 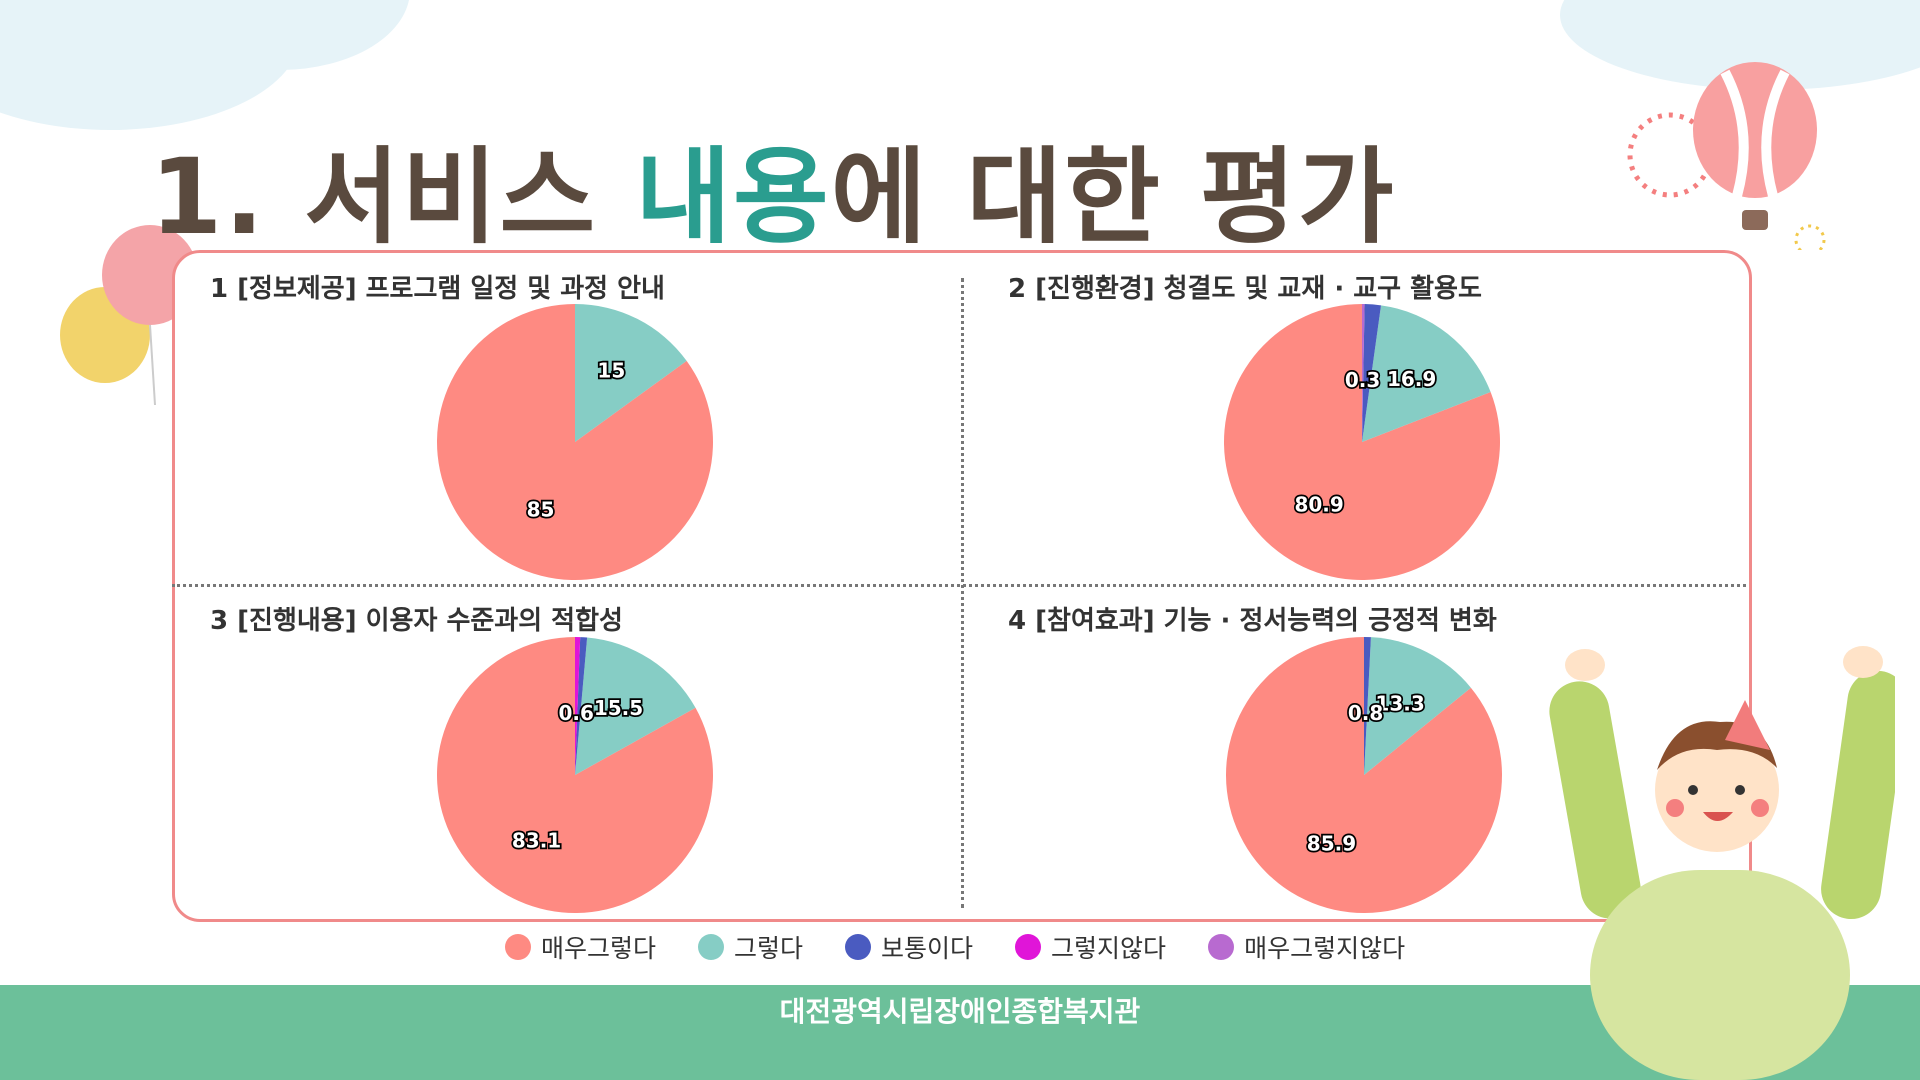 I want to click on legend-item: 그렇다, so click(x=750, y=947).